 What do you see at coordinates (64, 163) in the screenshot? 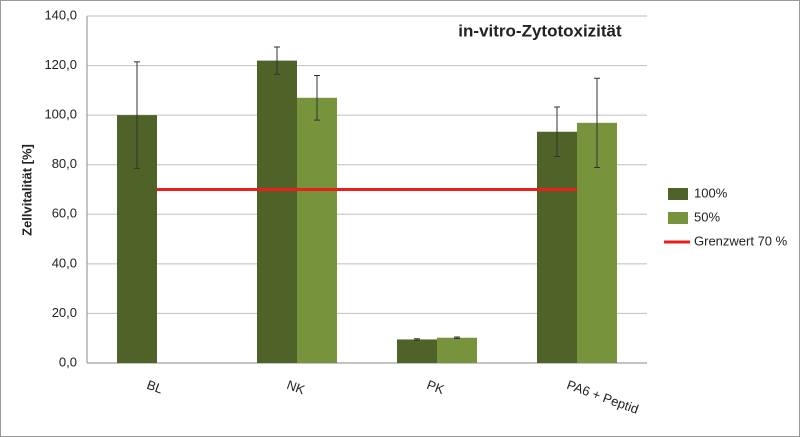
I see `y-tick-label: 80,0` at bounding box center [64, 163].